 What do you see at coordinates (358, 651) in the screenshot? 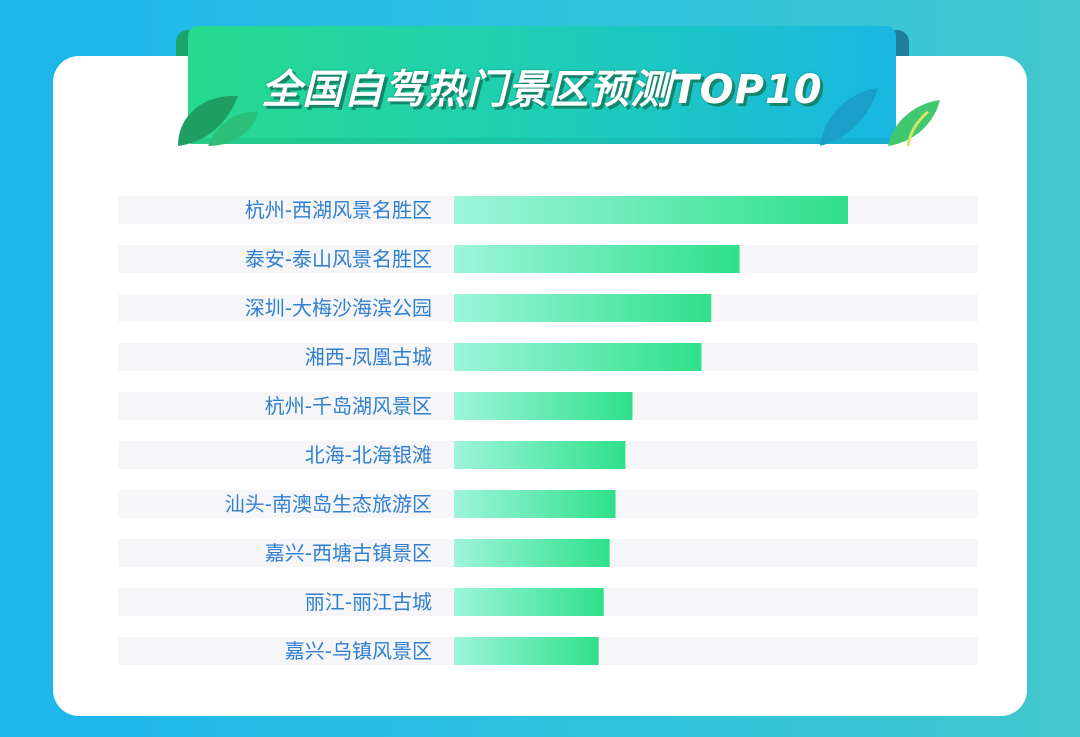
I see `category-label: 嘉兴-乌镇风景区` at bounding box center [358, 651].